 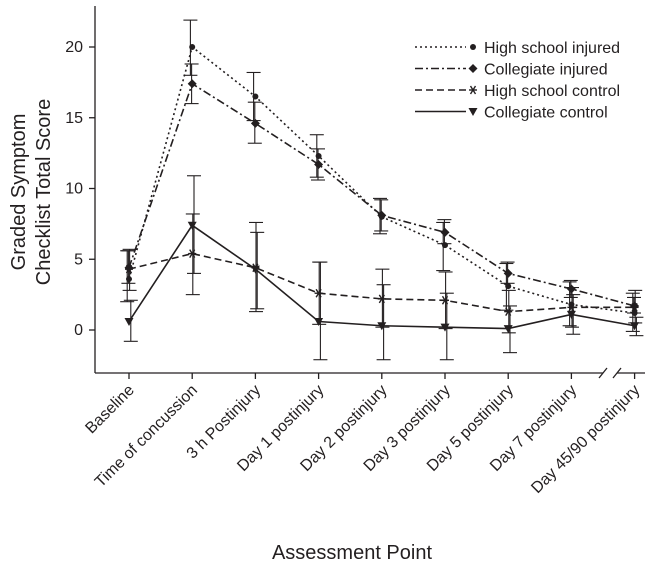 I want to click on y-axis-ticks: 0 5 10 15 20, so click(x=80, y=189).